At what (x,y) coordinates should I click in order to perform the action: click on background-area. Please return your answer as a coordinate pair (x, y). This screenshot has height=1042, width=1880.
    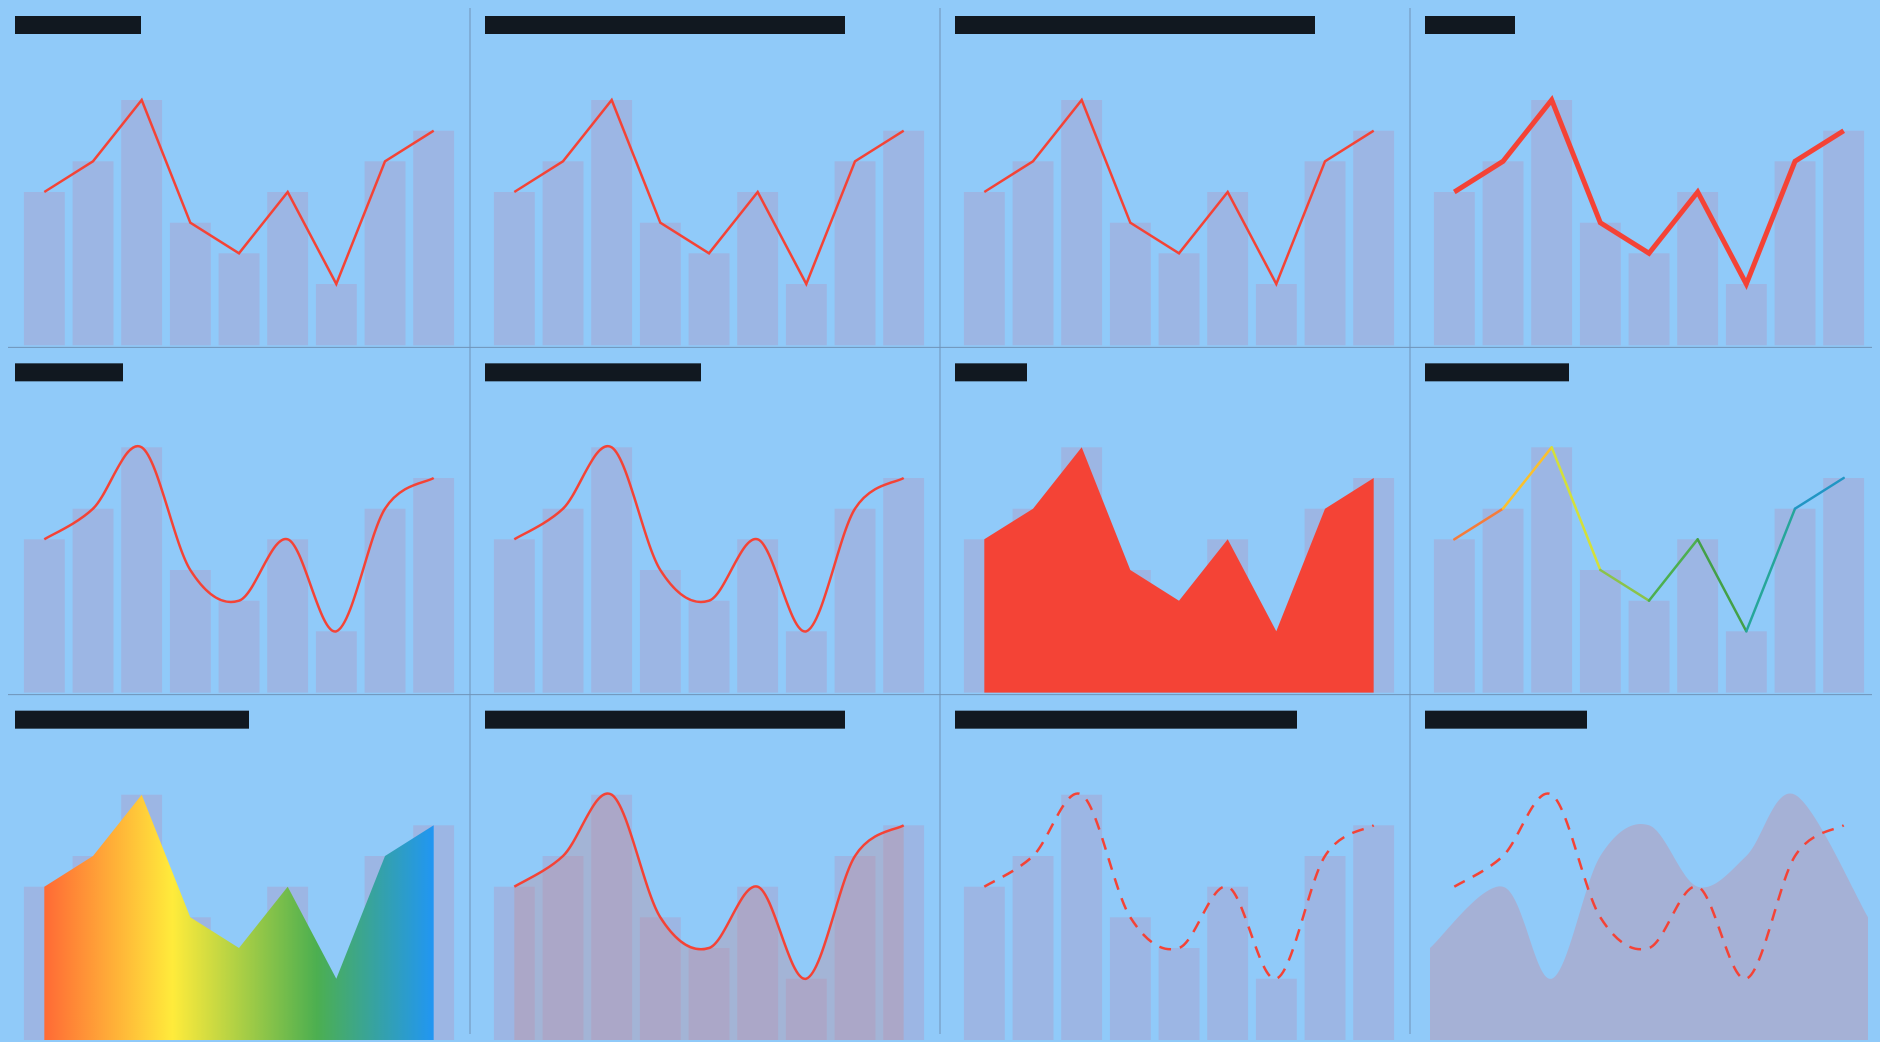
    Looking at the image, I should click on (1649, 916).